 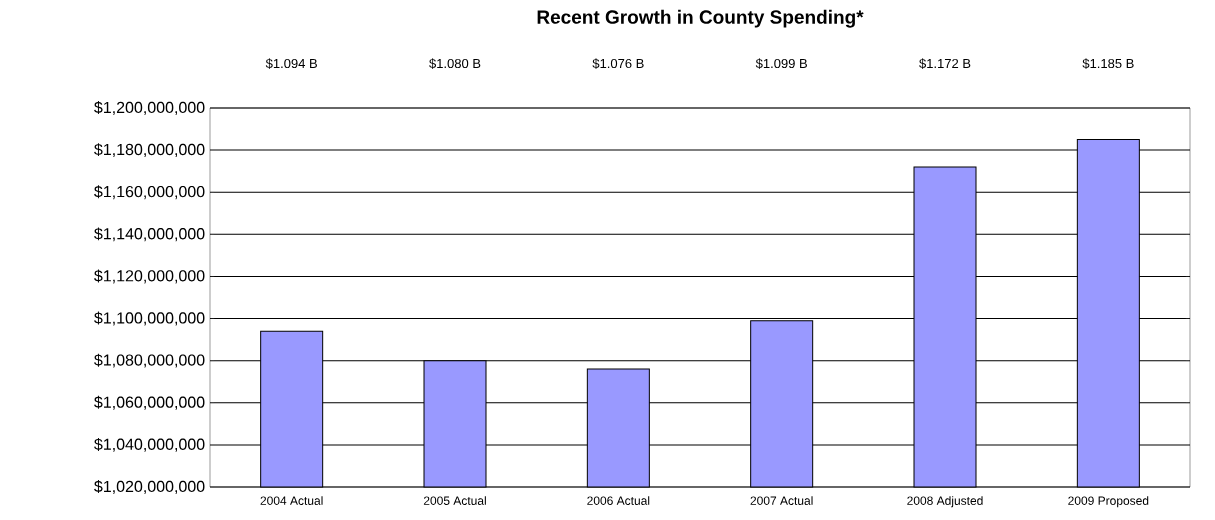 I want to click on data-label: $1.099 B, so click(x=781, y=63).